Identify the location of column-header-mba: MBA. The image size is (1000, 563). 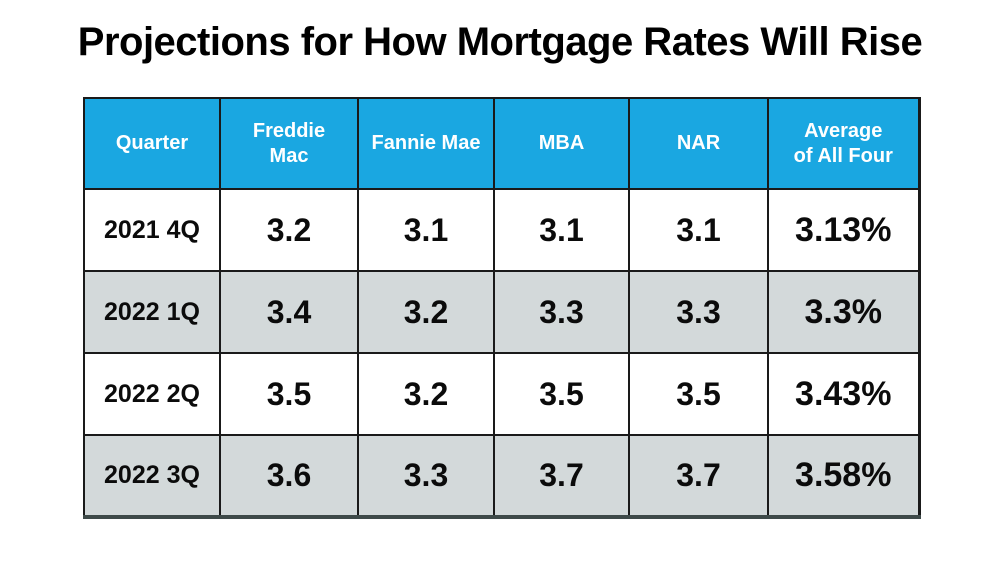
(561, 143).